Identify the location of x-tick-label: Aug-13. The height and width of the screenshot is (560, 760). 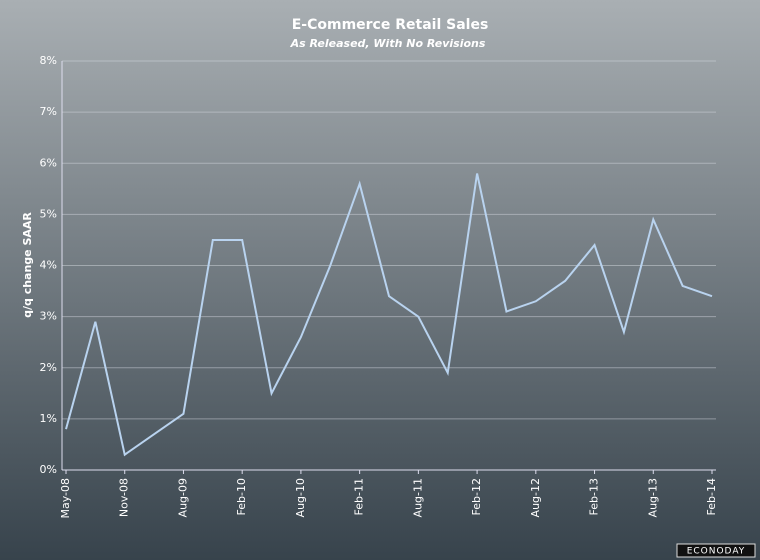
(652, 497).